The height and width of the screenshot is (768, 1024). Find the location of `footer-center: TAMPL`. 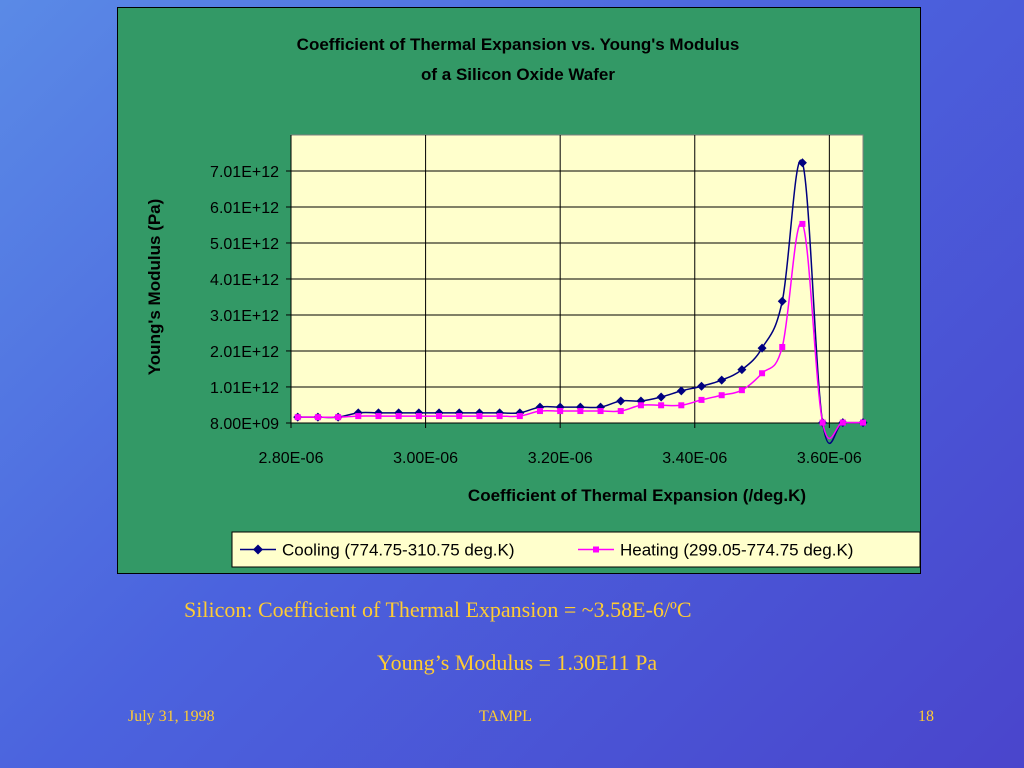

footer-center: TAMPL is located at coordinates (505, 716).